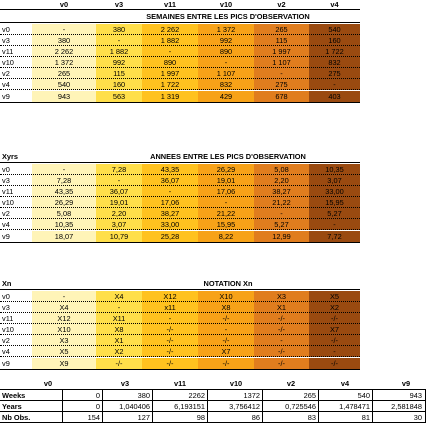 The width and height of the screenshot is (426, 433). What do you see at coordinates (281, 236) in the screenshot?
I see `table-cell: 12,99` at bounding box center [281, 236].